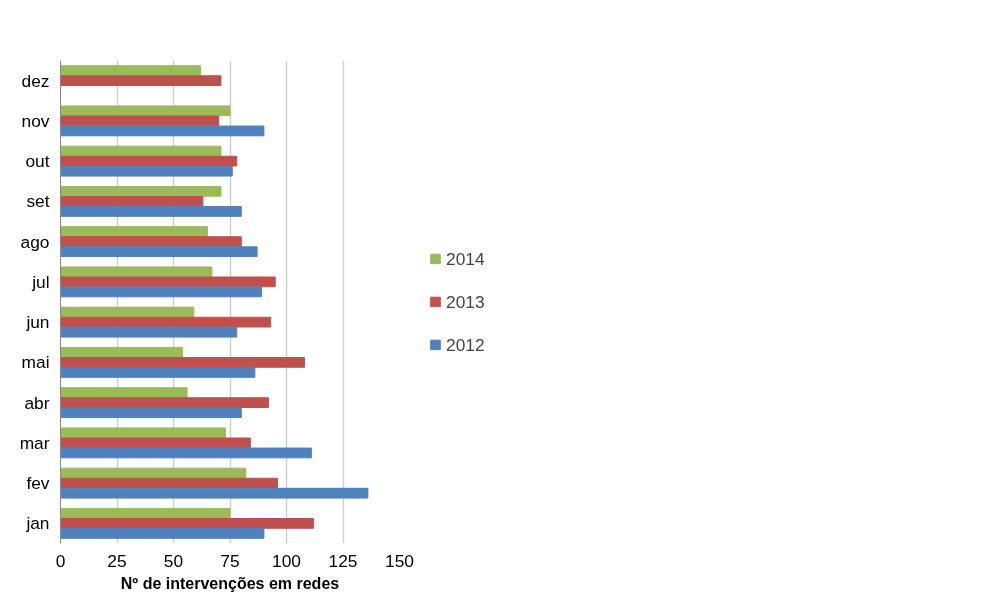 The width and height of the screenshot is (1003, 594). I want to click on legend-label: 2013, so click(465, 301).